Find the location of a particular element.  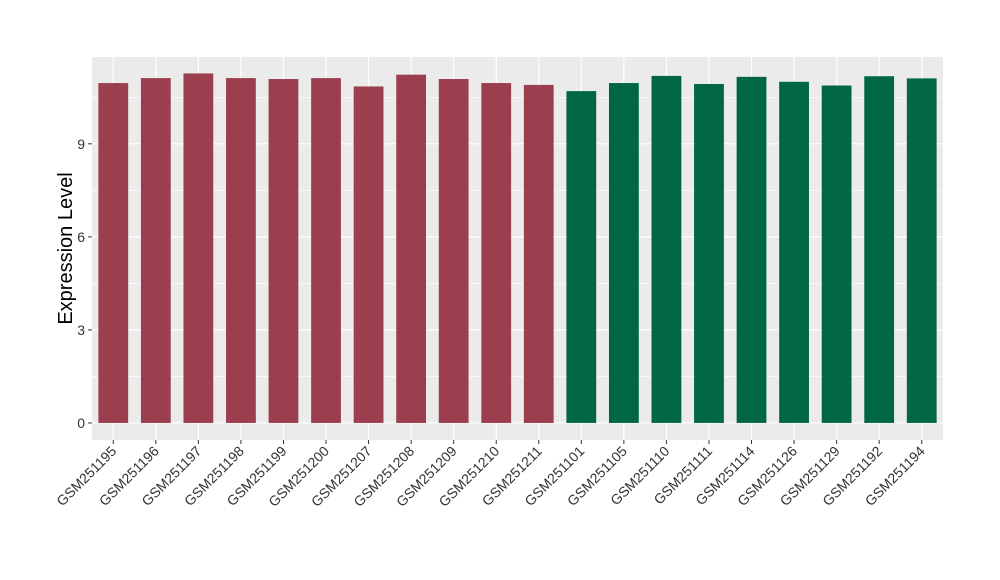

bar-GSM251209 is located at coordinates (453, 251).